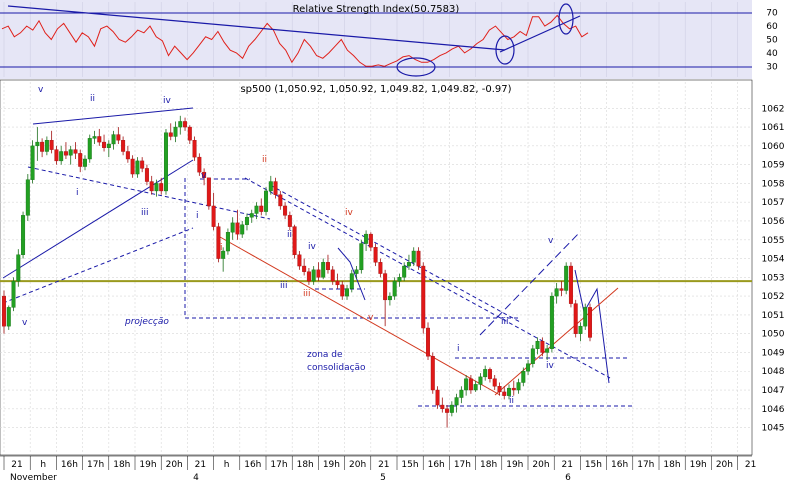 This screenshot has width=795, height=482. I want to click on x-tick-label: 18h, so click(671, 465).